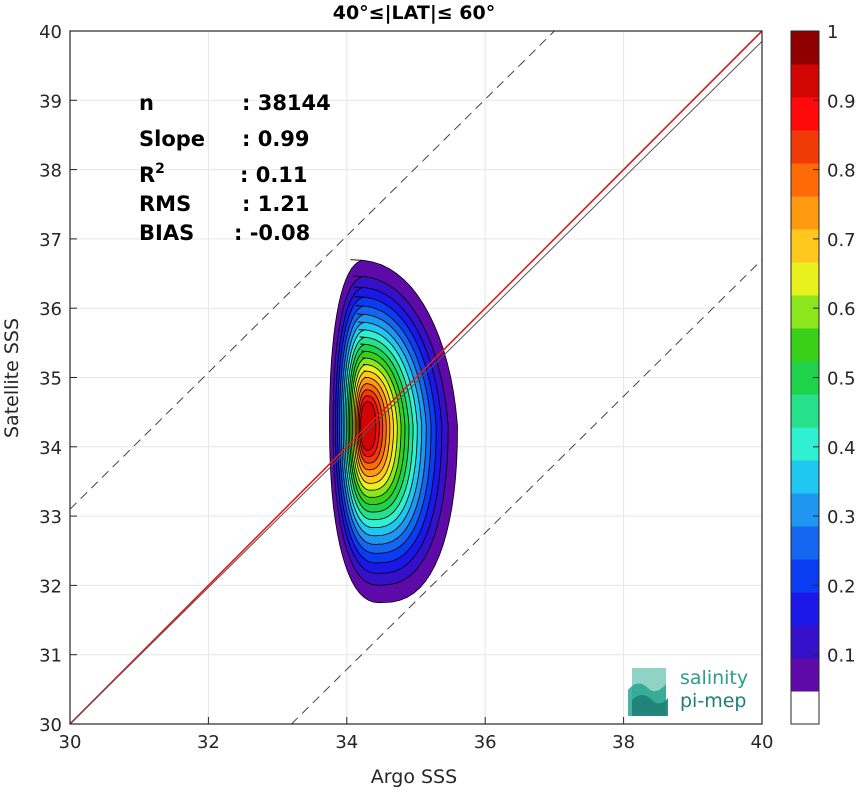 The width and height of the screenshot is (858, 790). I want to click on colorbar-tick-label: 0.3, so click(841, 517).